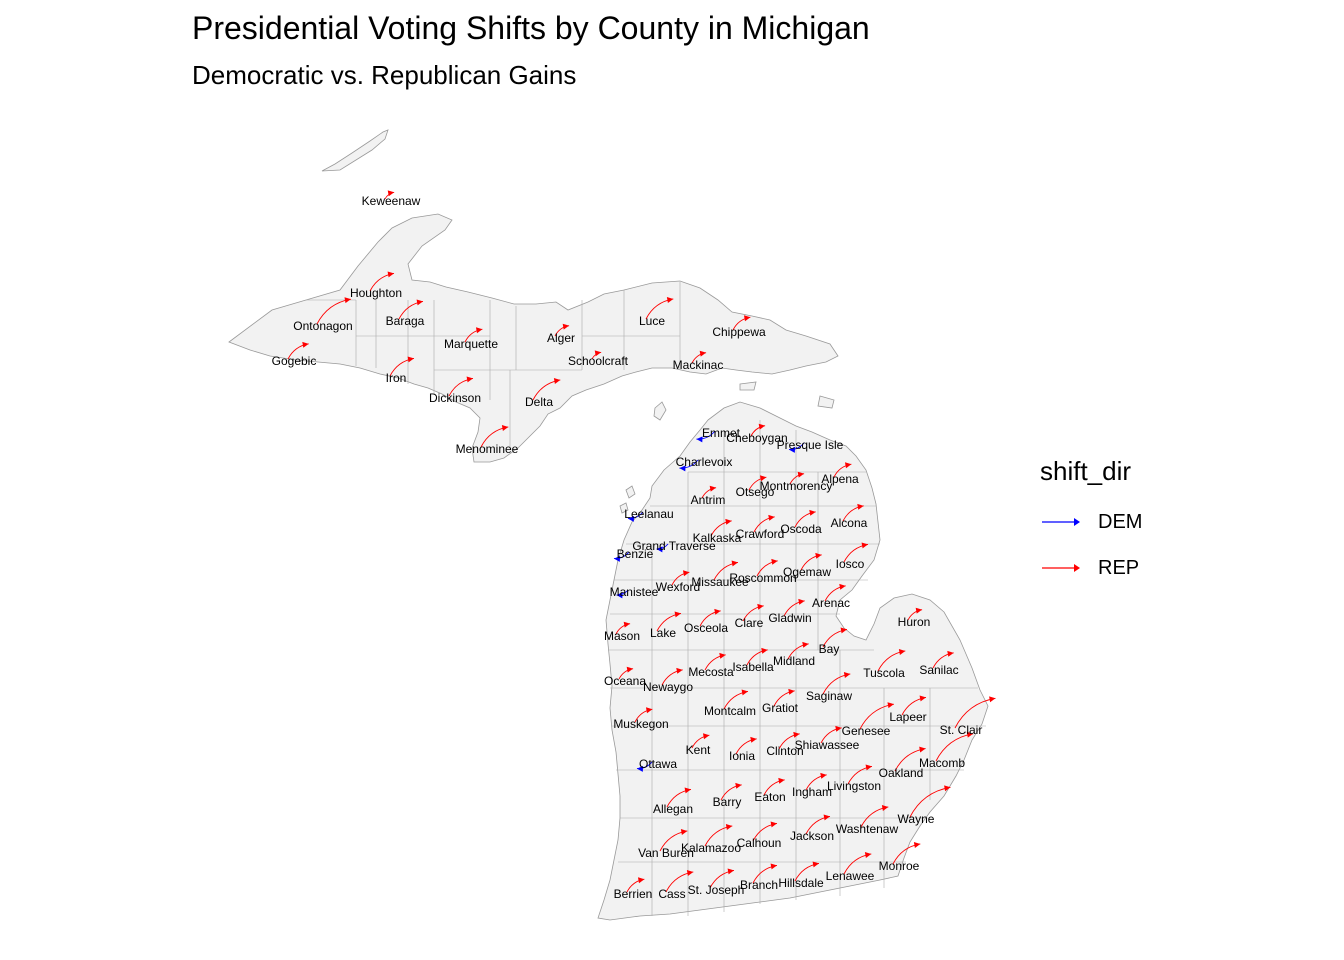  What do you see at coordinates (384, 75) in the screenshot?
I see `chart-subtitle: Democratic vs. Republican Gains` at bounding box center [384, 75].